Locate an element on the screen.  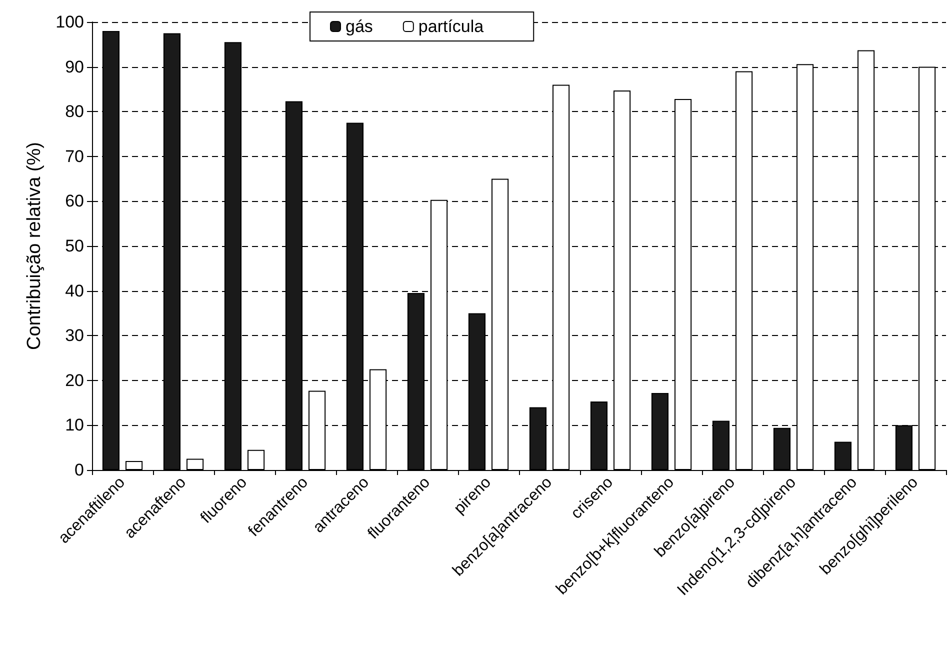
y-tick-label: 60 is located at coordinates (74, 201).